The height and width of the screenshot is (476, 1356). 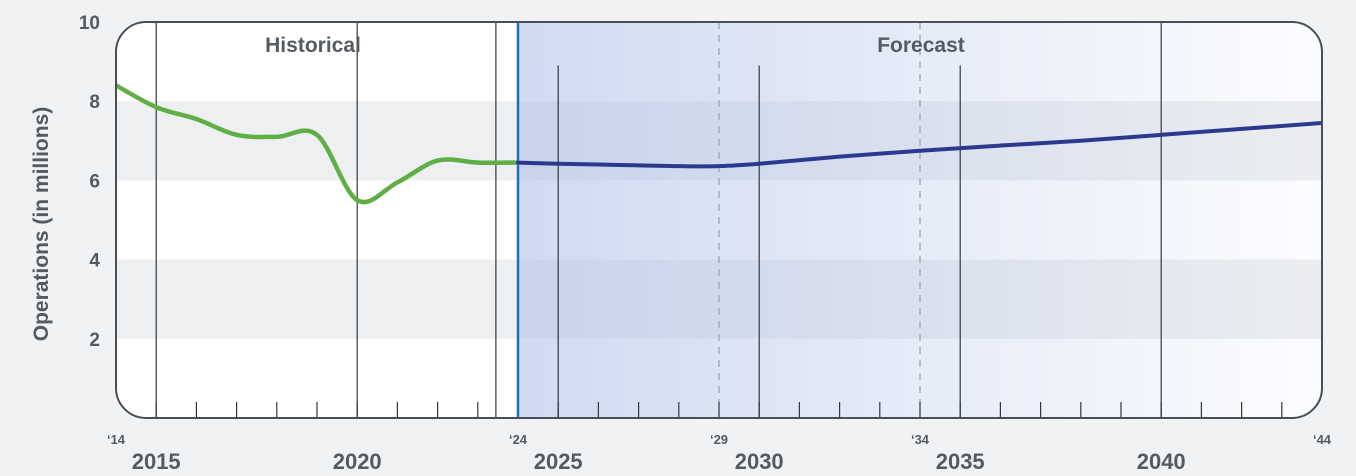 I want to click on y-tick-label: 8, so click(x=94, y=102).